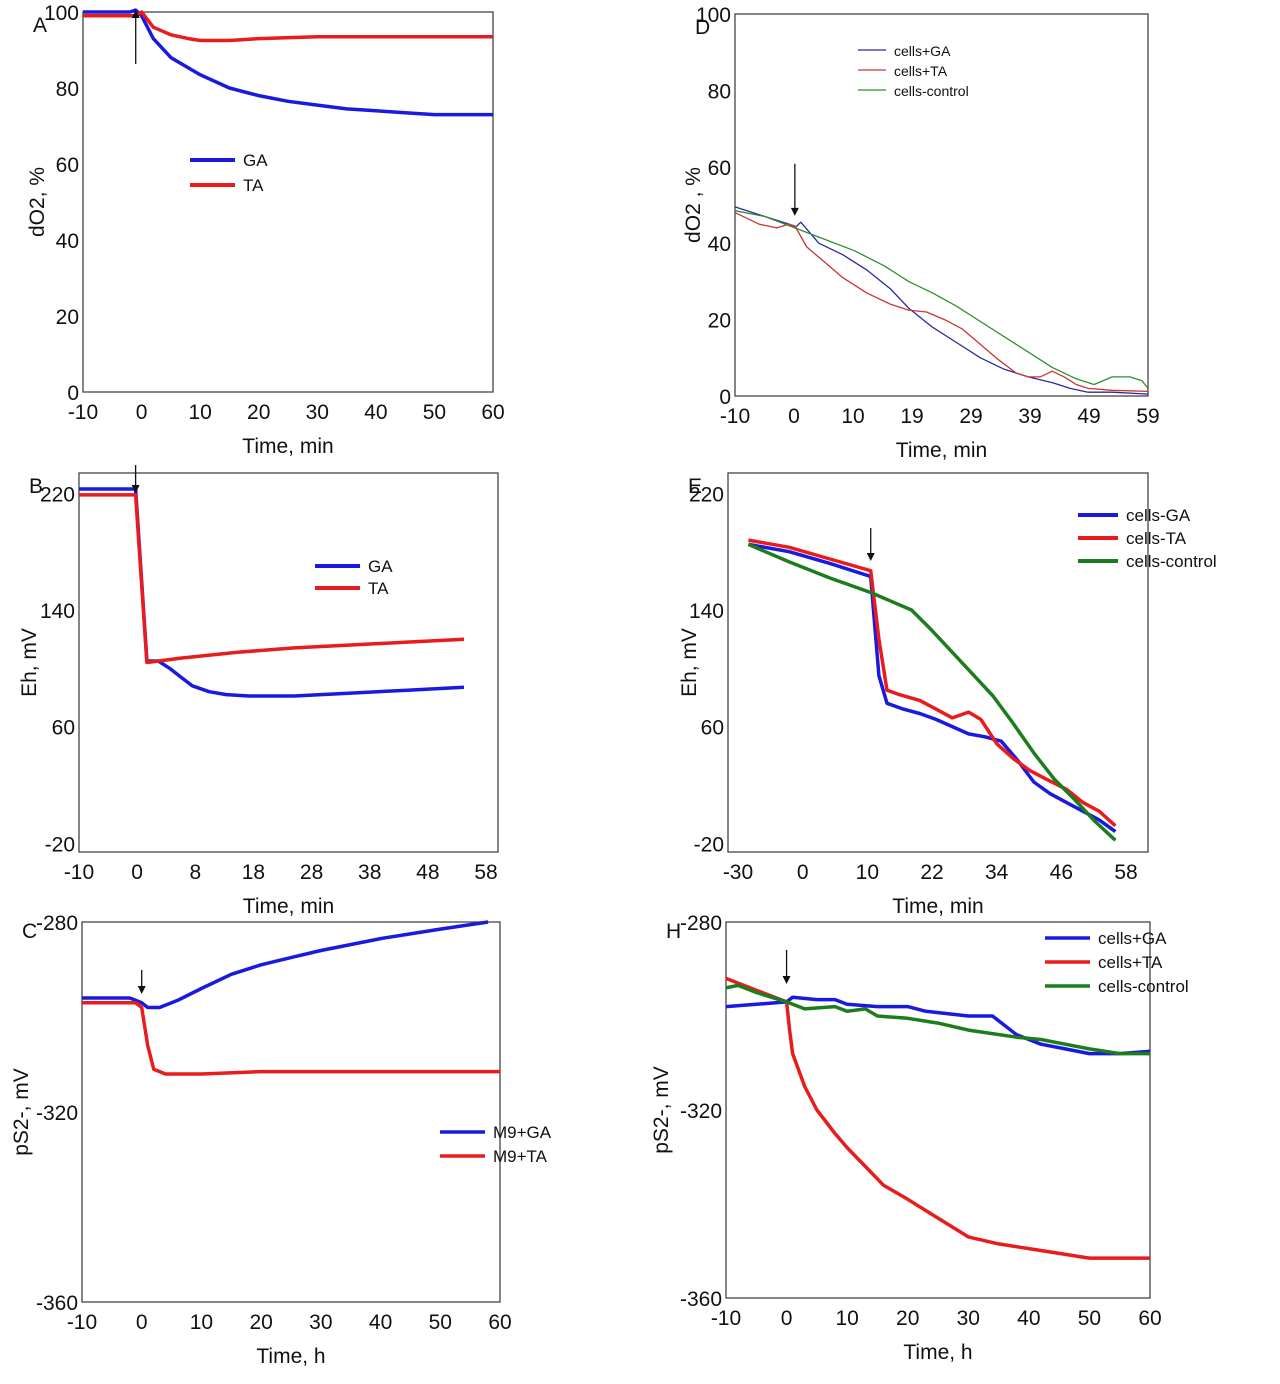 This screenshot has height=1384, width=1280. What do you see at coordinates (695, 486) in the screenshot?
I see `panel-letter: E` at bounding box center [695, 486].